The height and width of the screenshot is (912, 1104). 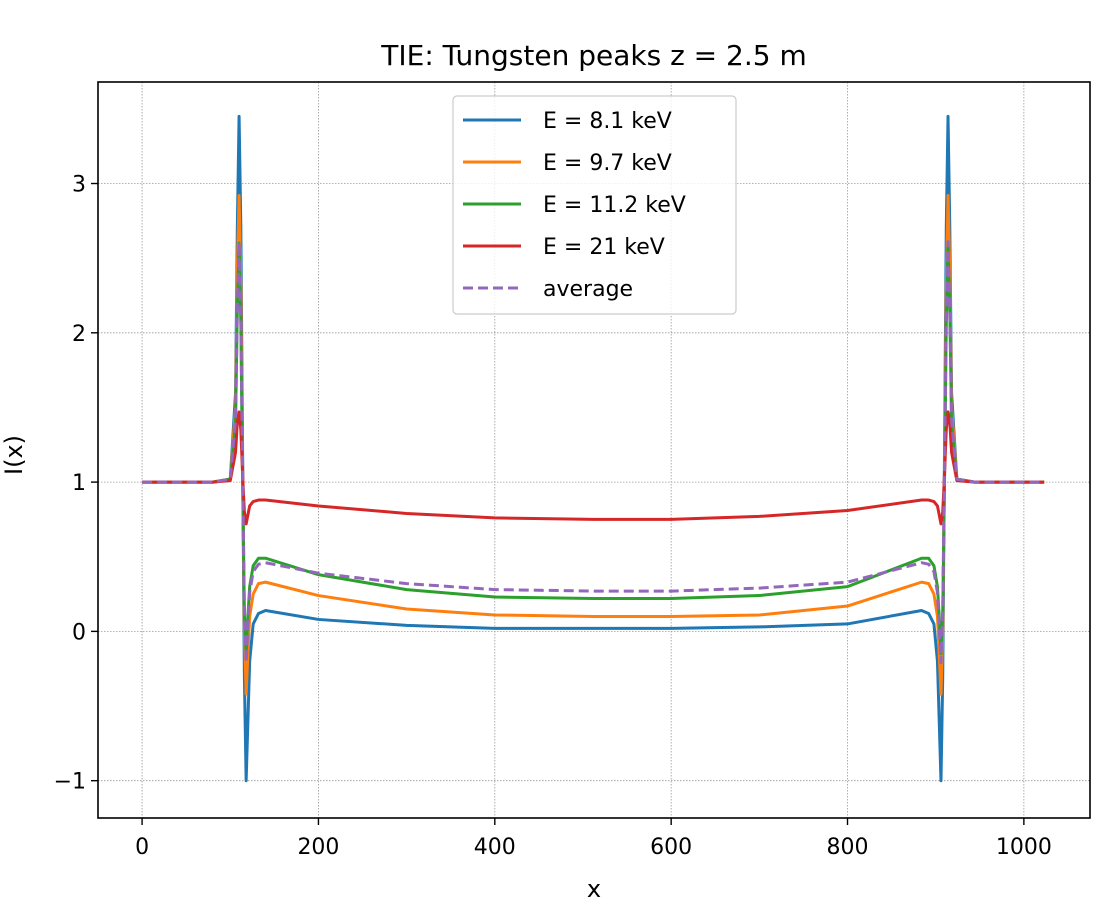 I want to click on y-tick-label: 2, so click(x=79, y=334).